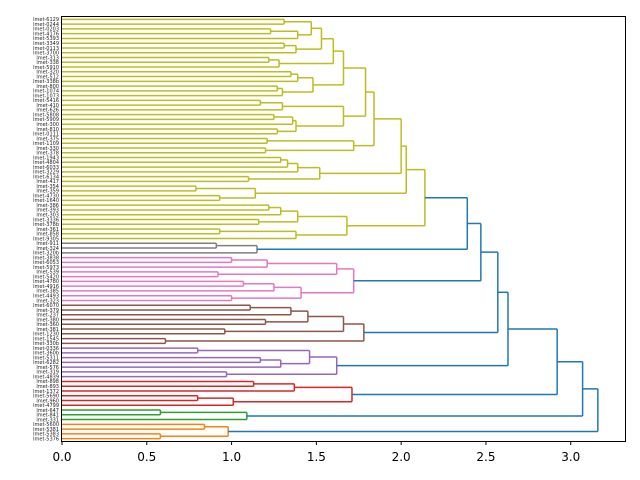  I want to click on leaf-label: lmet-0113, so click(46, 49).